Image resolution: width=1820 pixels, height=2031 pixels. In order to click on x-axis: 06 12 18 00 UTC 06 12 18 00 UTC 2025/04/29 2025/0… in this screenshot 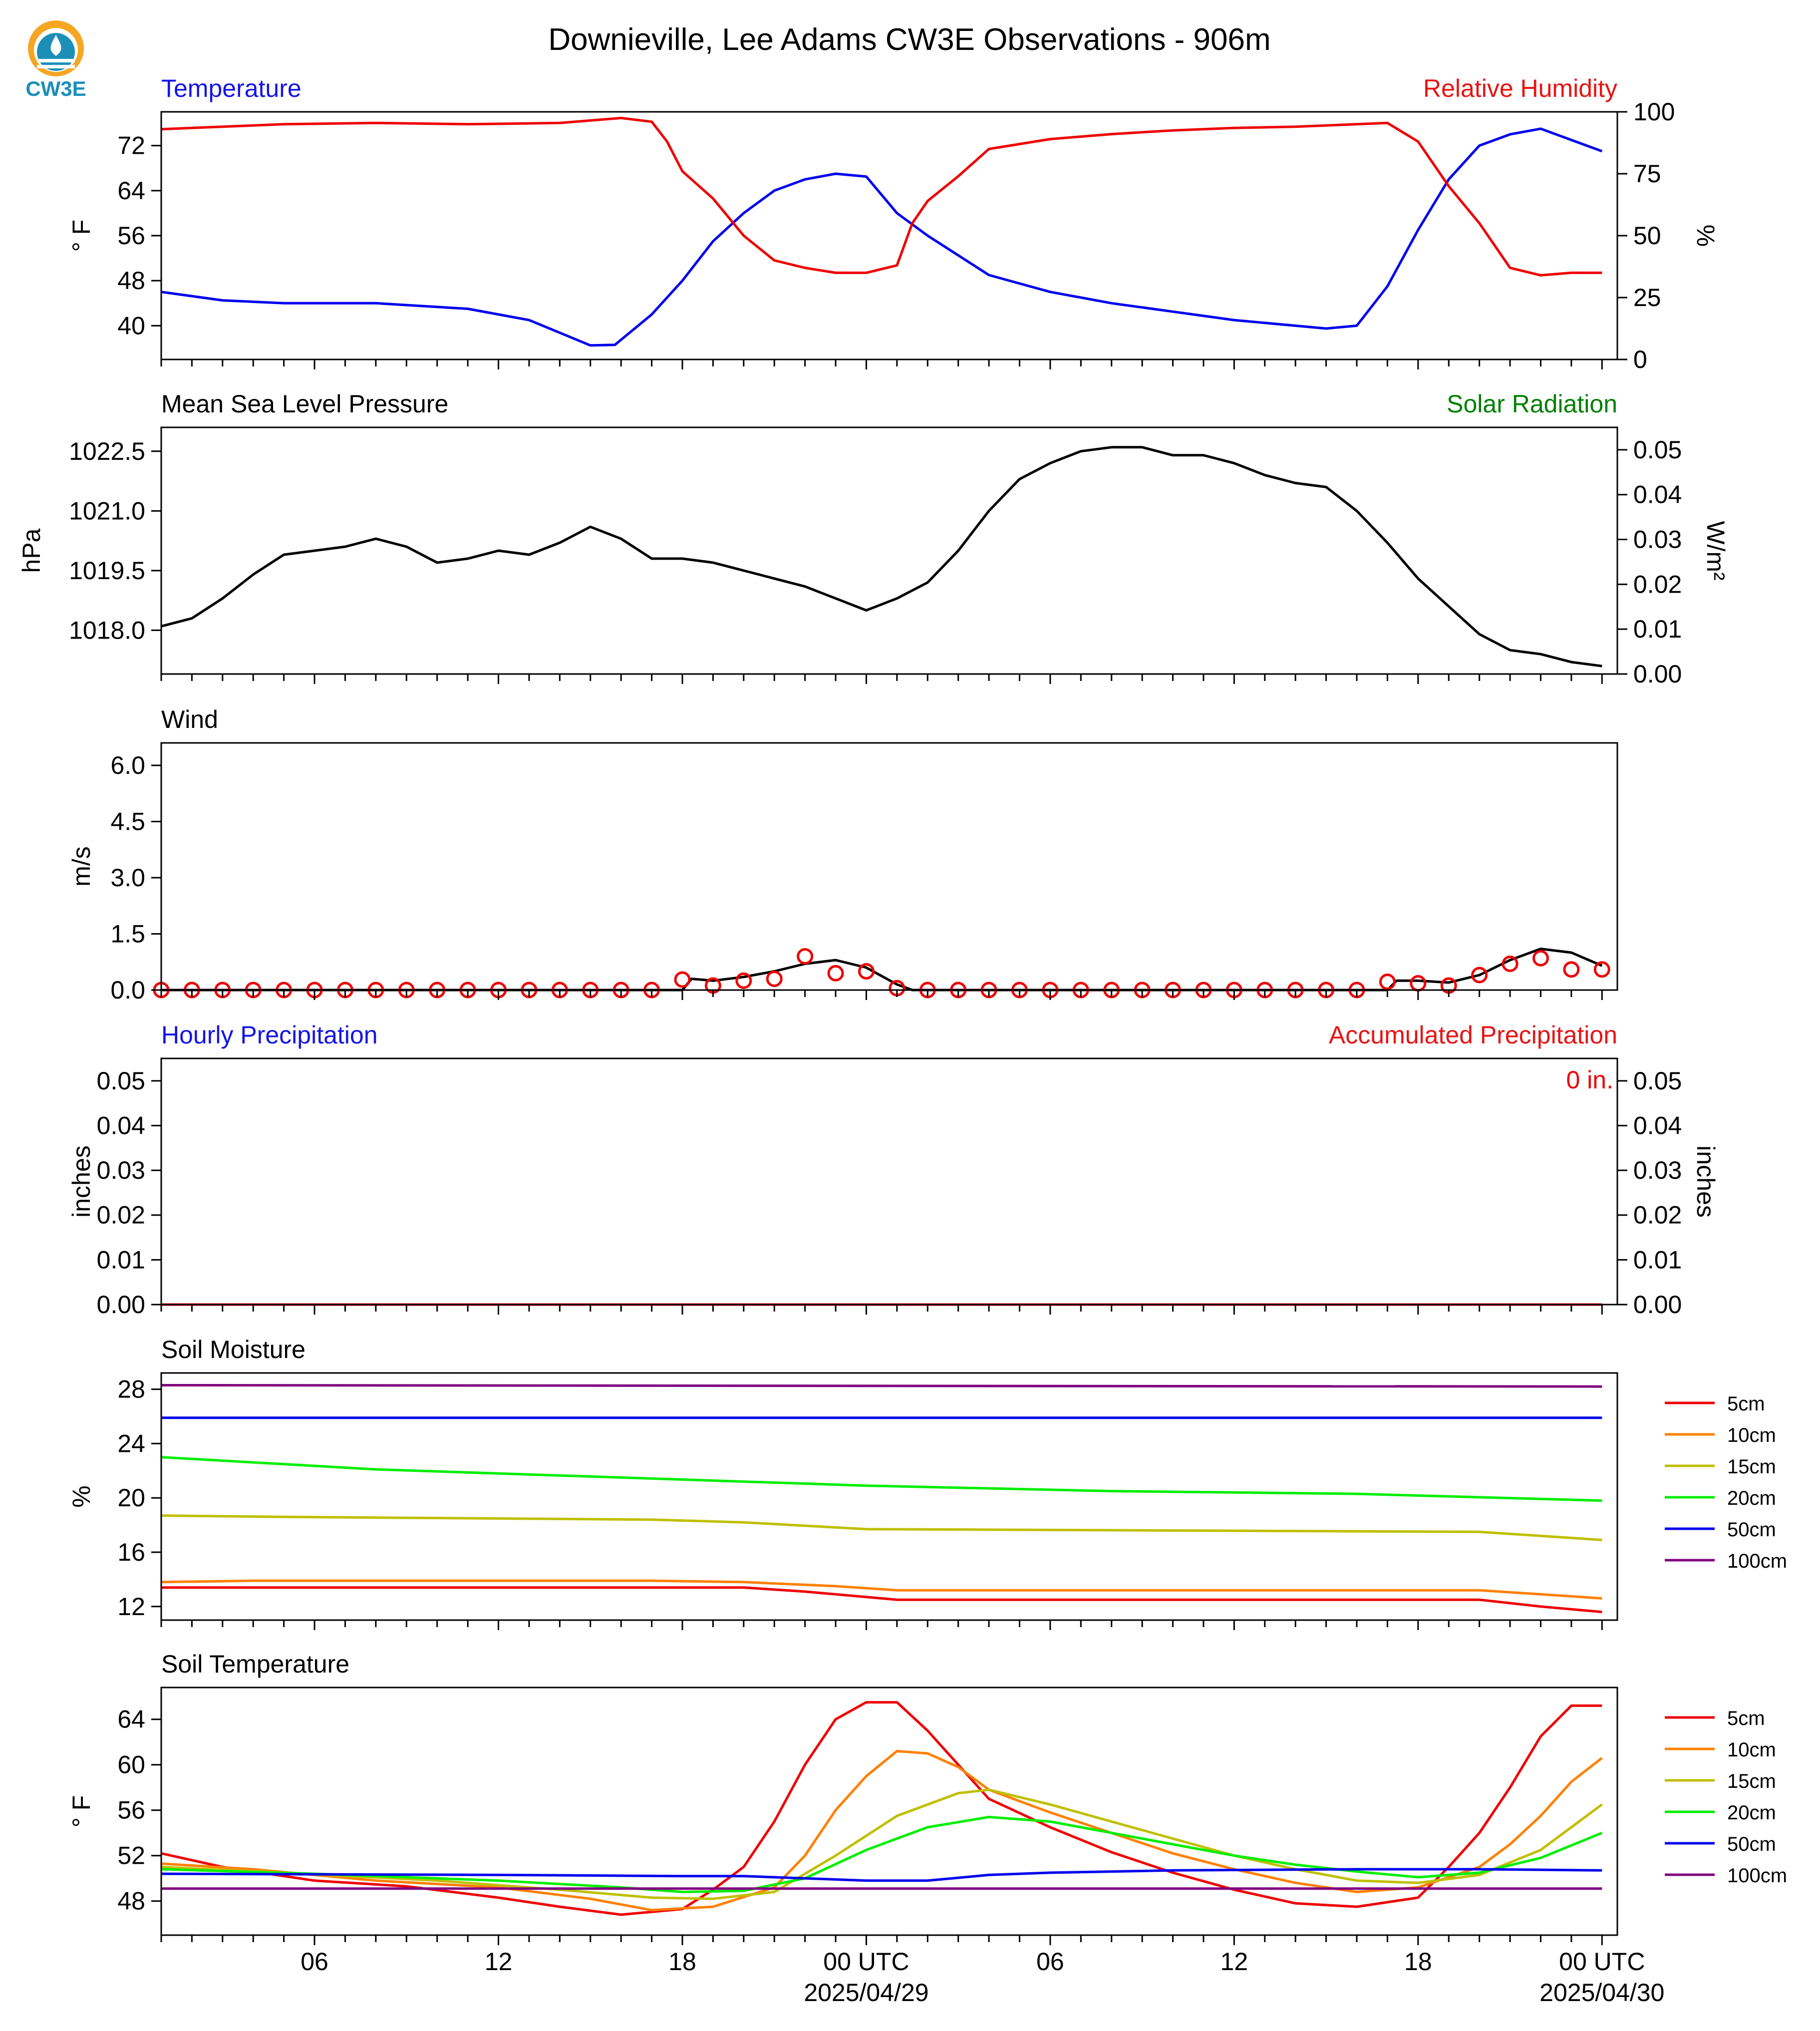, I will do `click(982, 1978)`.